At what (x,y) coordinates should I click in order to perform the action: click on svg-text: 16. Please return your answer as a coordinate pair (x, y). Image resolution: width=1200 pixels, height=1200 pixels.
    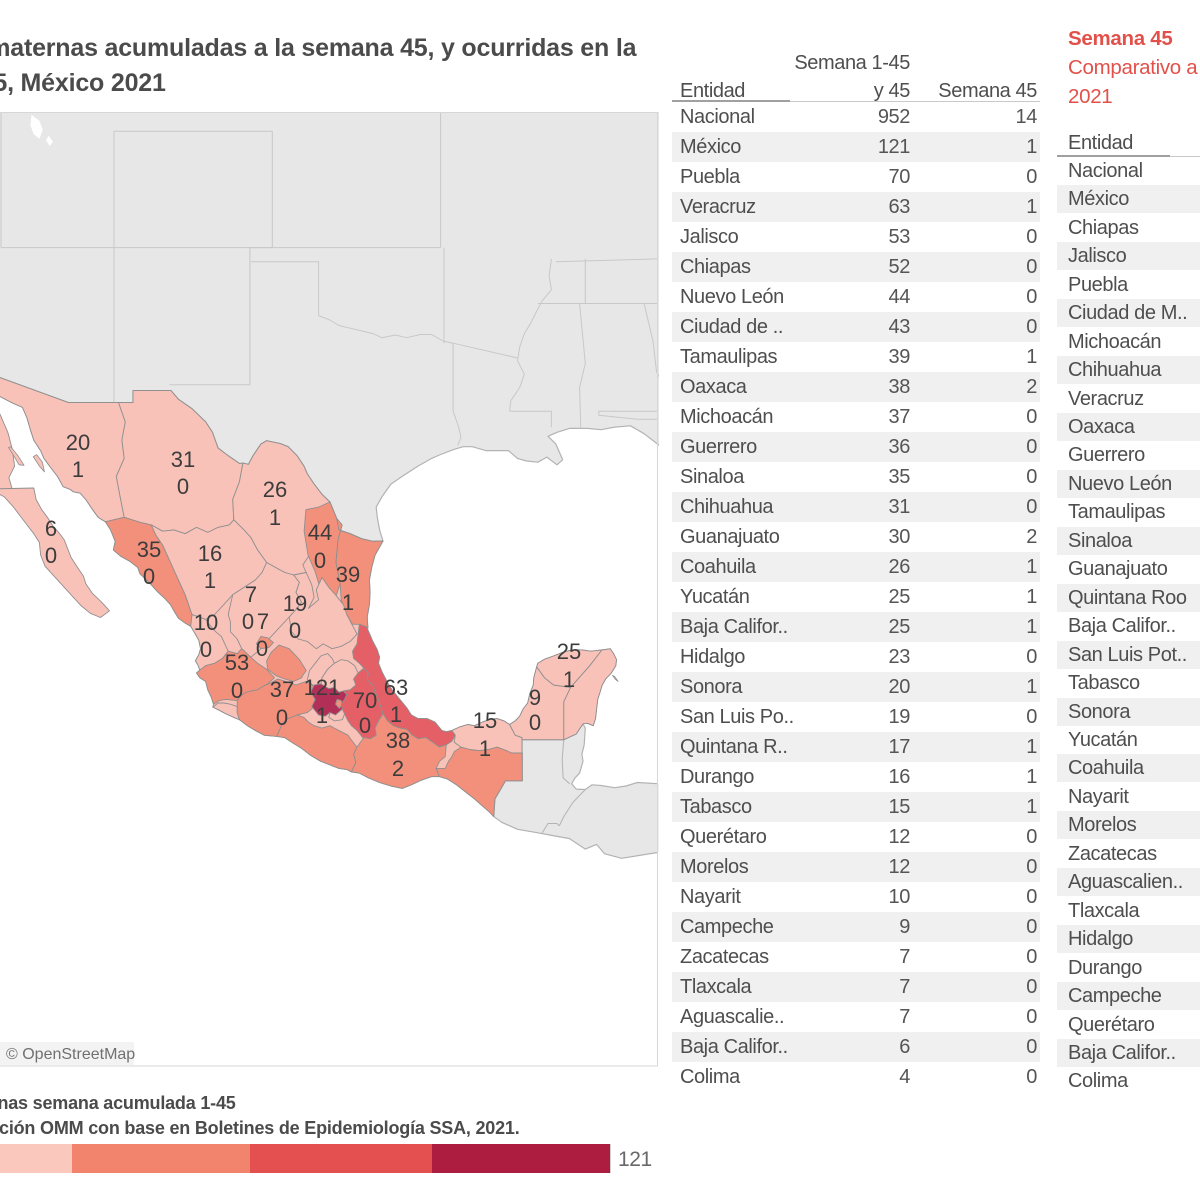
    Looking at the image, I should click on (210, 553).